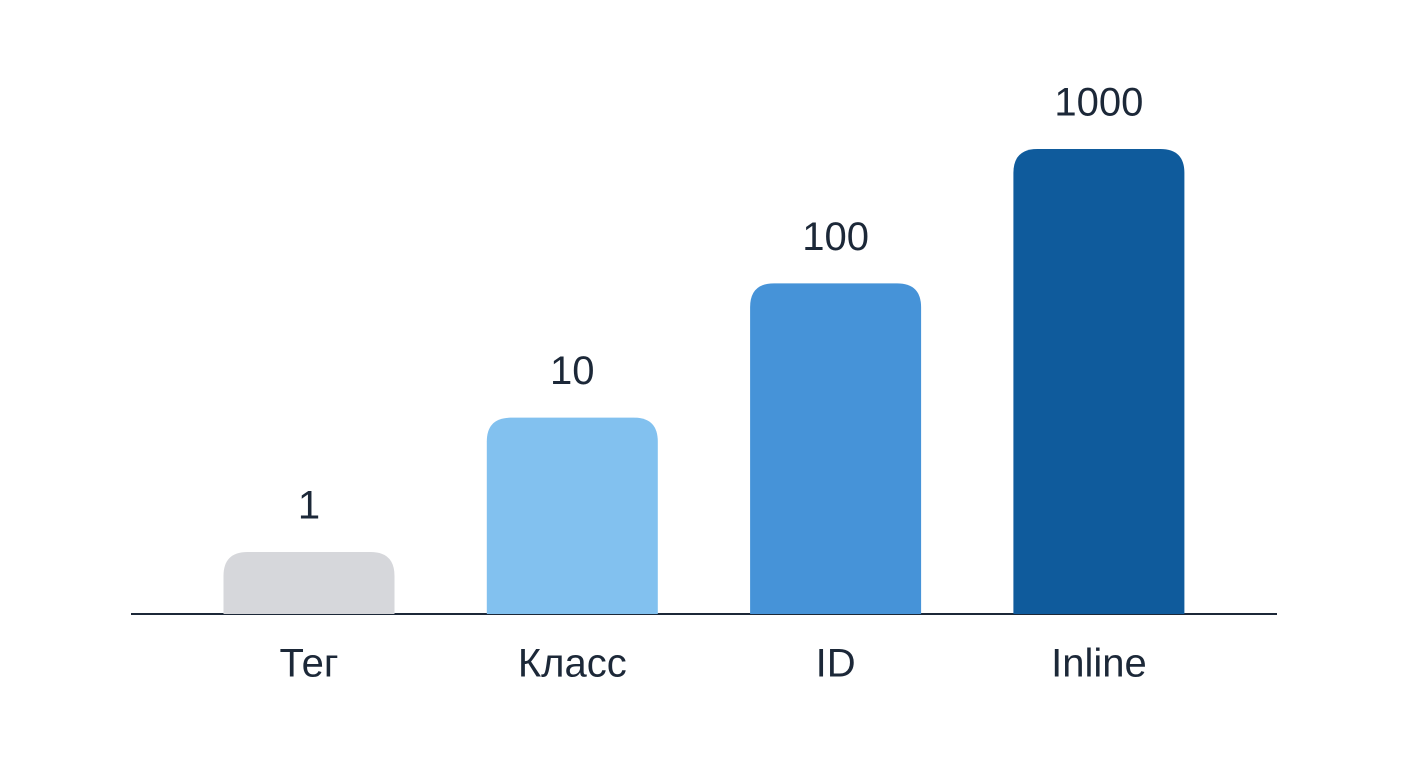  Describe the element at coordinates (835, 237) in the screenshot. I see `value-label: 100` at that location.